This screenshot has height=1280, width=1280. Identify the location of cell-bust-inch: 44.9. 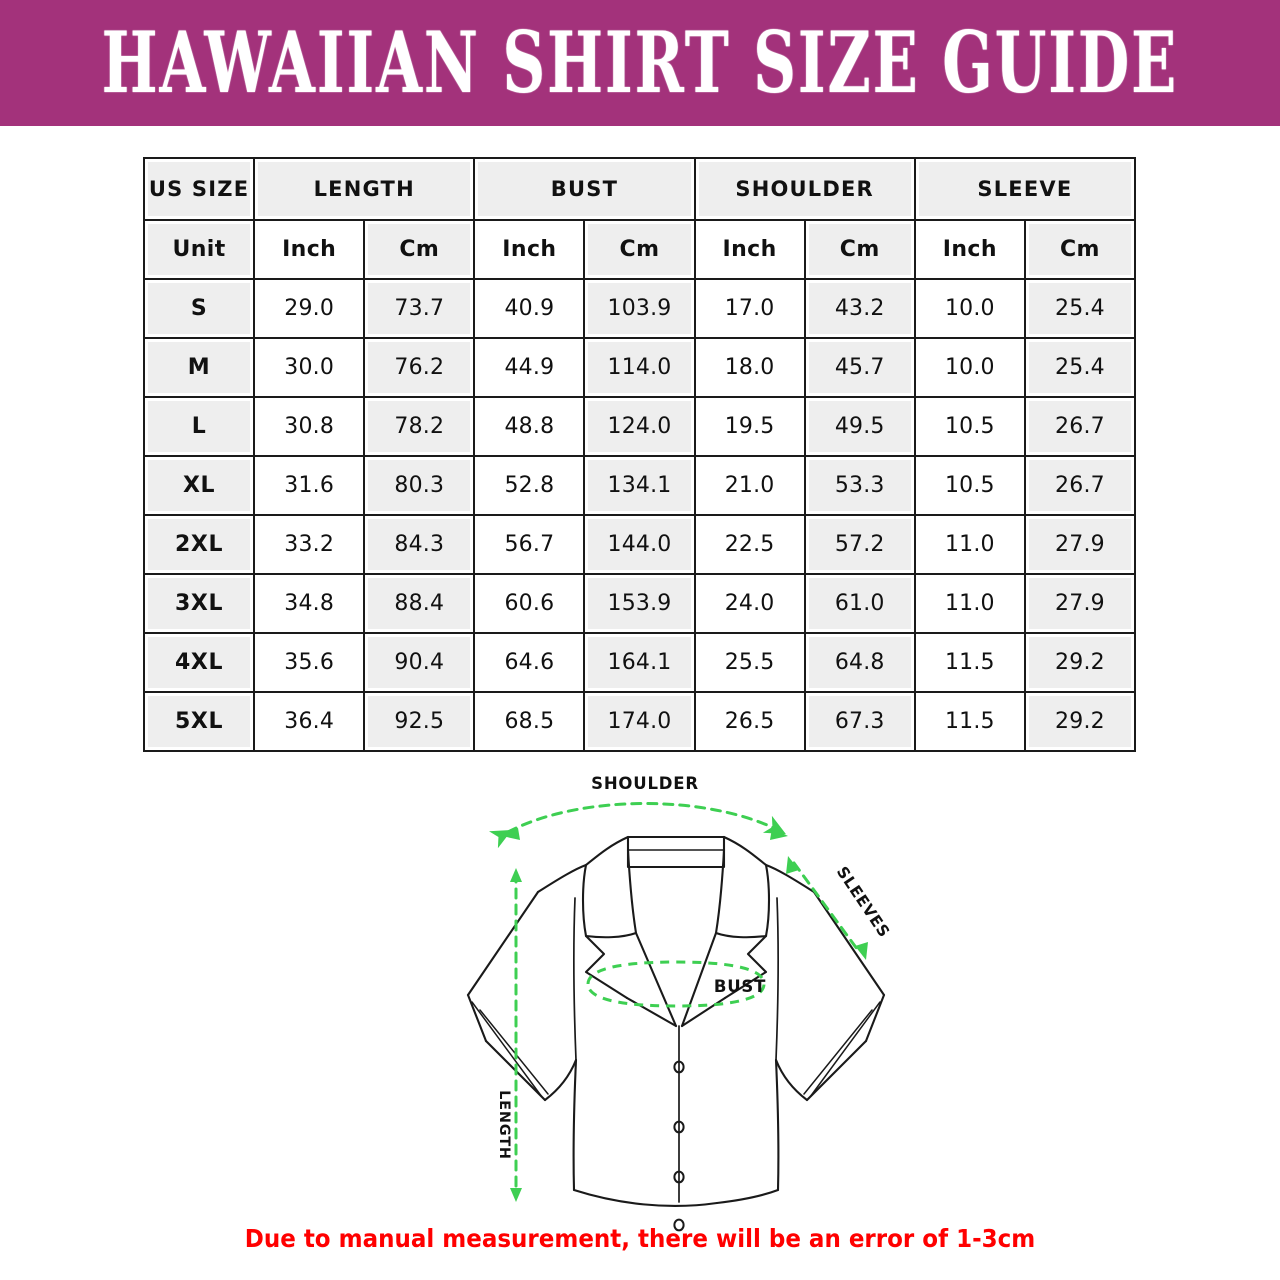
(529, 367).